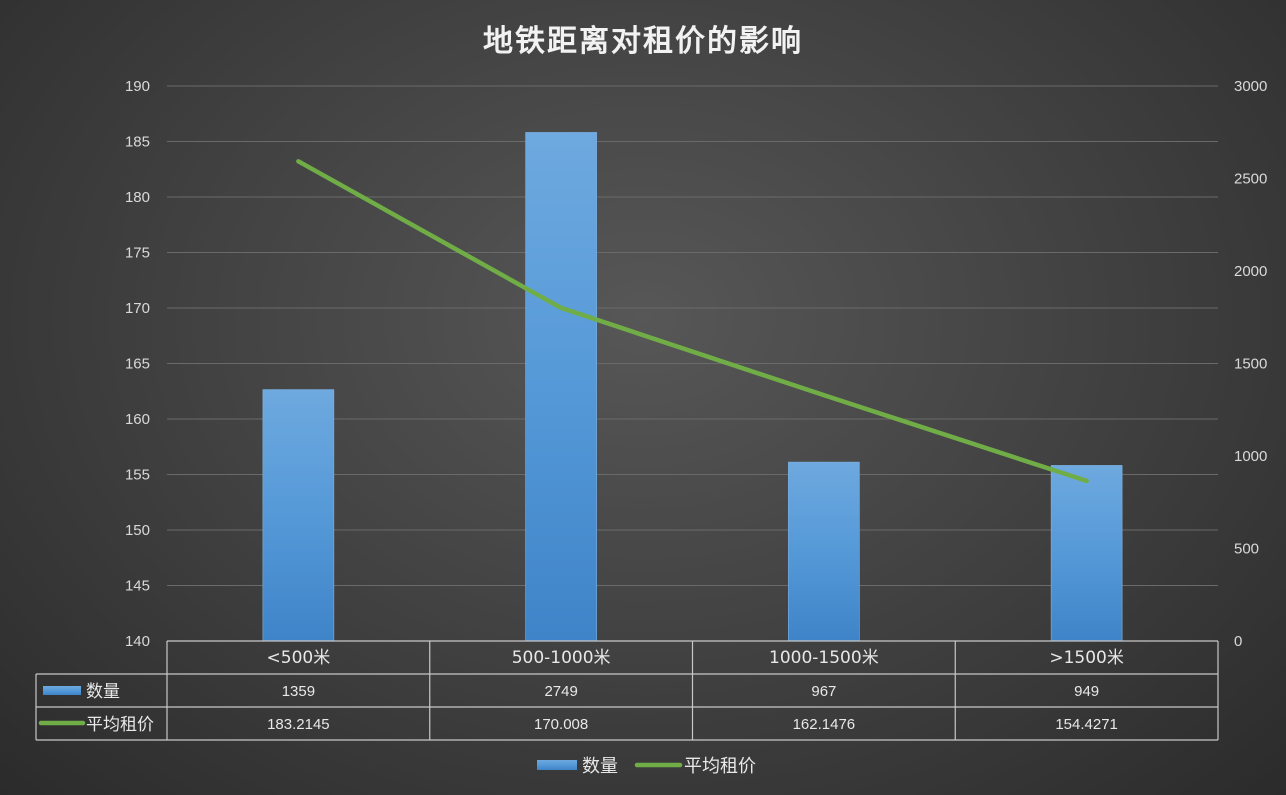 The image size is (1286, 795). What do you see at coordinates (1250, 179) in the screenshot?
I see `right-tick-label: 2500` at bounding box center [1250, 179].